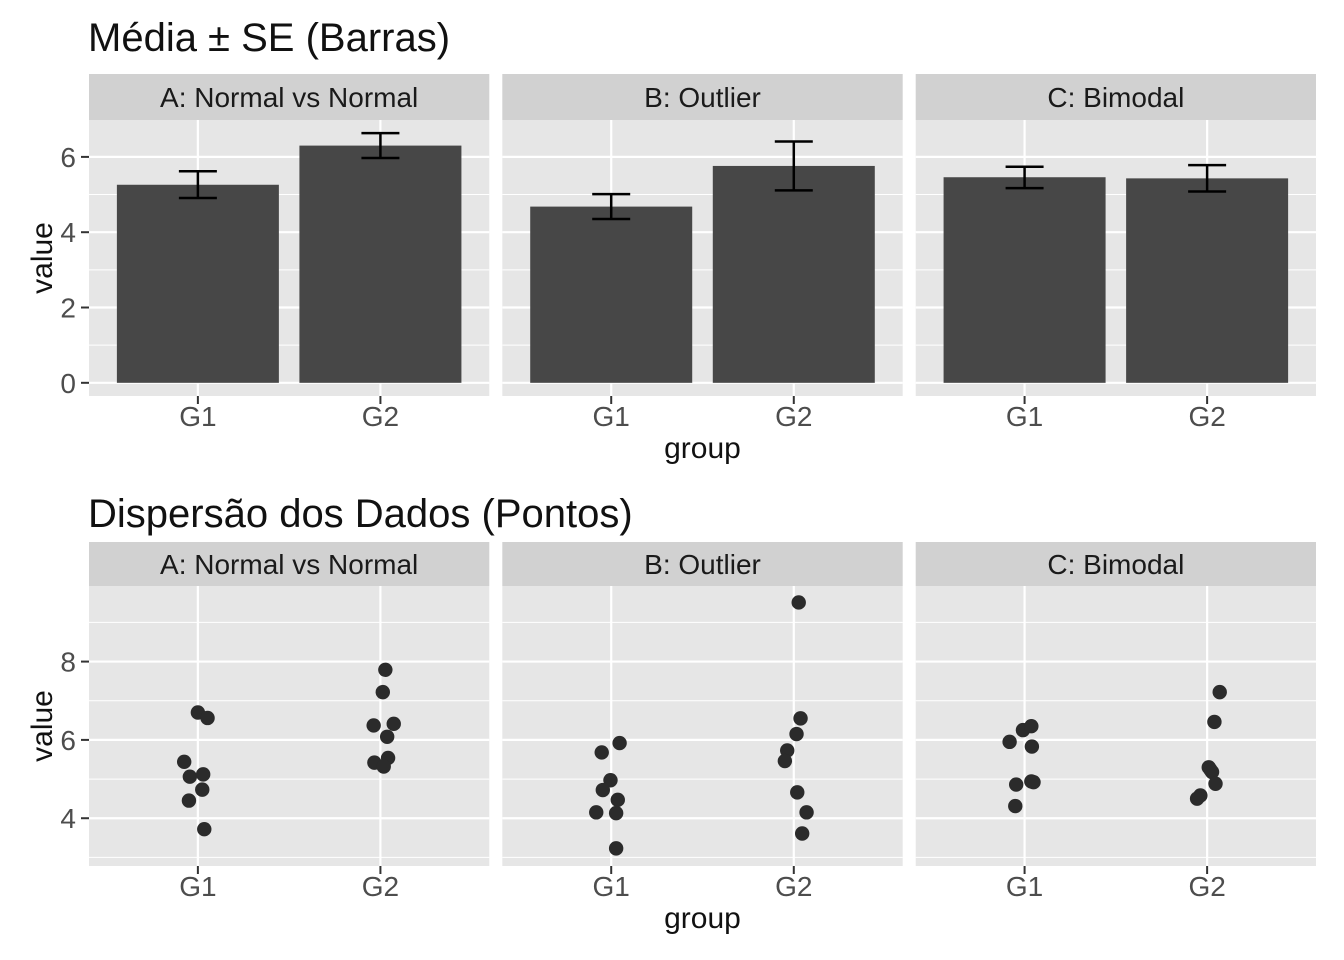 This screenshot has width=1344, height=960. What do you see at coordinates (68, 662) in the screenshot?
I see `y-tick-label: 8` at bounding box center [68, 662].